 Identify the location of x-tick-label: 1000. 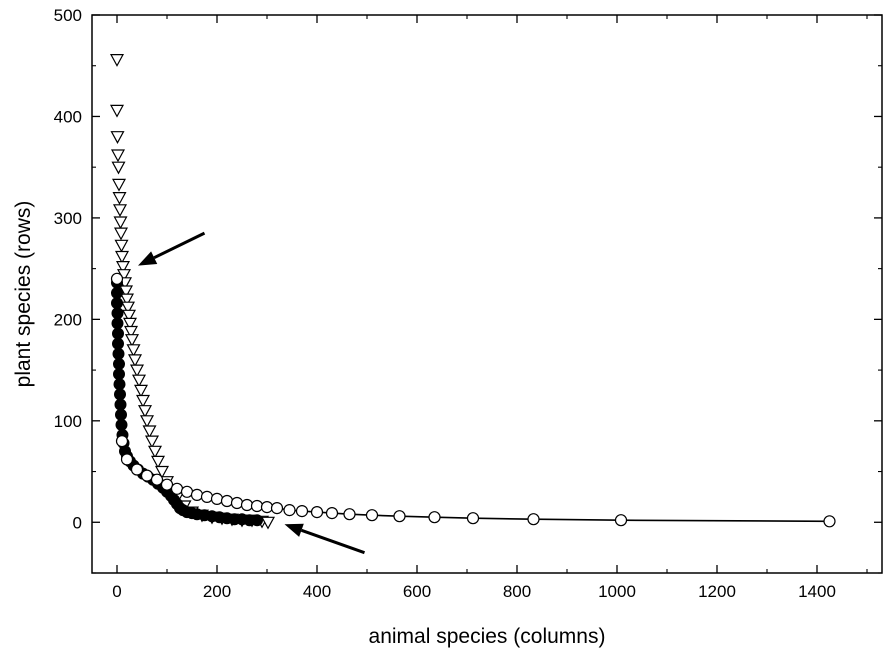
(617, 591).